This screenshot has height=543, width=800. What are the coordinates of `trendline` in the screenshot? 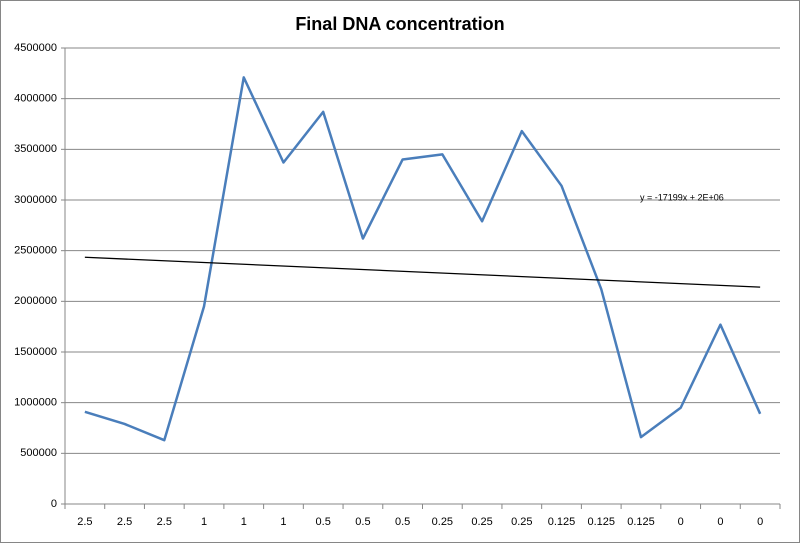 It's located at (422, 272).